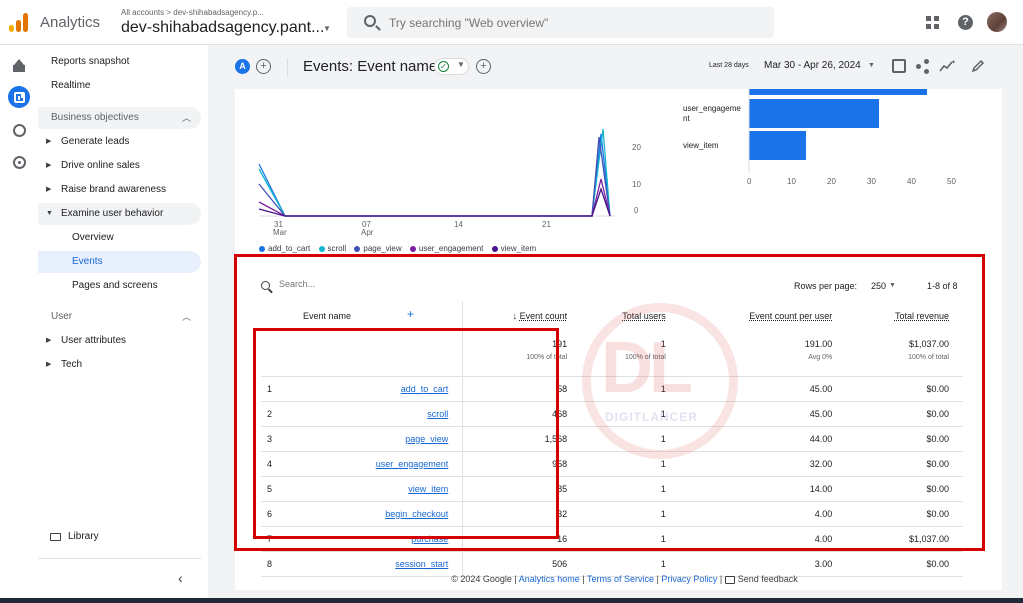  What do you see at coordinates (997, 22) in the screenshot?
I see `avatar` at bounding box center [997, 22].